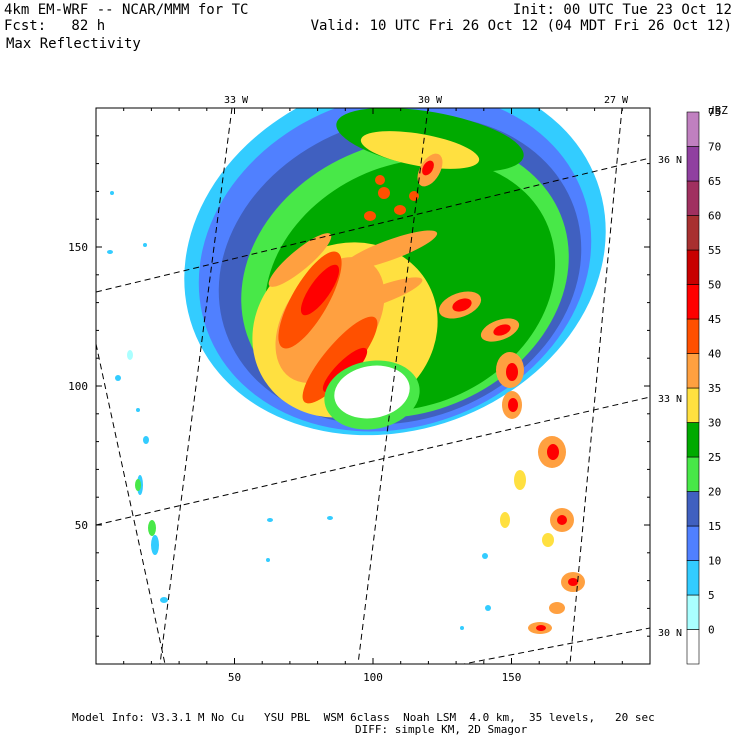 This screenshot has width=740, height=740. Describe the element at coordinates (380, 295) in the screenshot. I see `core-band-f` at that location.